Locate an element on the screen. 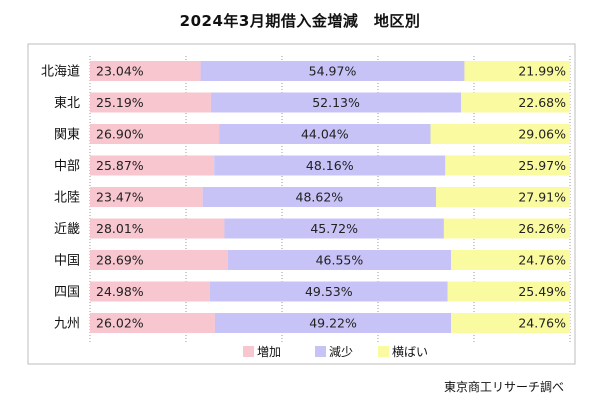  data-label: 26.90% is located at coordinates (120, 134).